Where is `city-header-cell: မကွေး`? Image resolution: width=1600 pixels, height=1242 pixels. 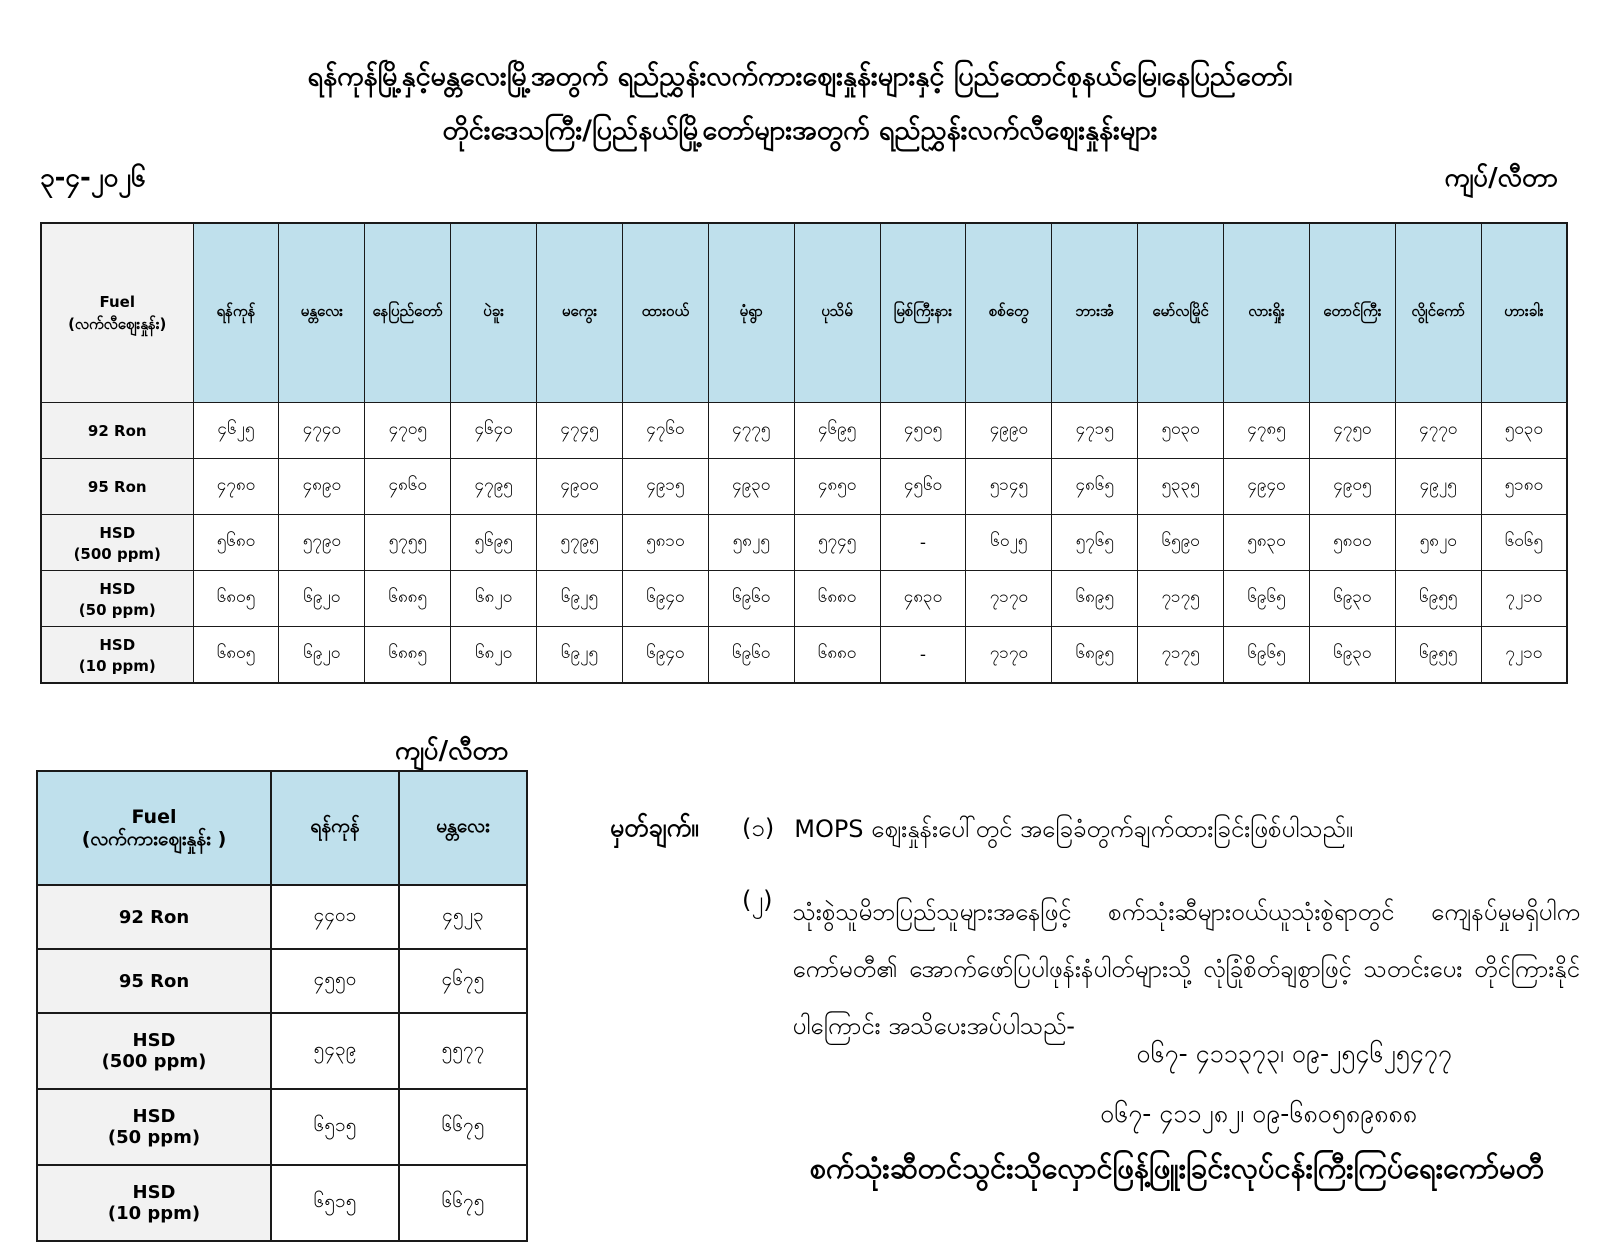
city-header-cell: မကွေး is located at coordinates (579, 312).